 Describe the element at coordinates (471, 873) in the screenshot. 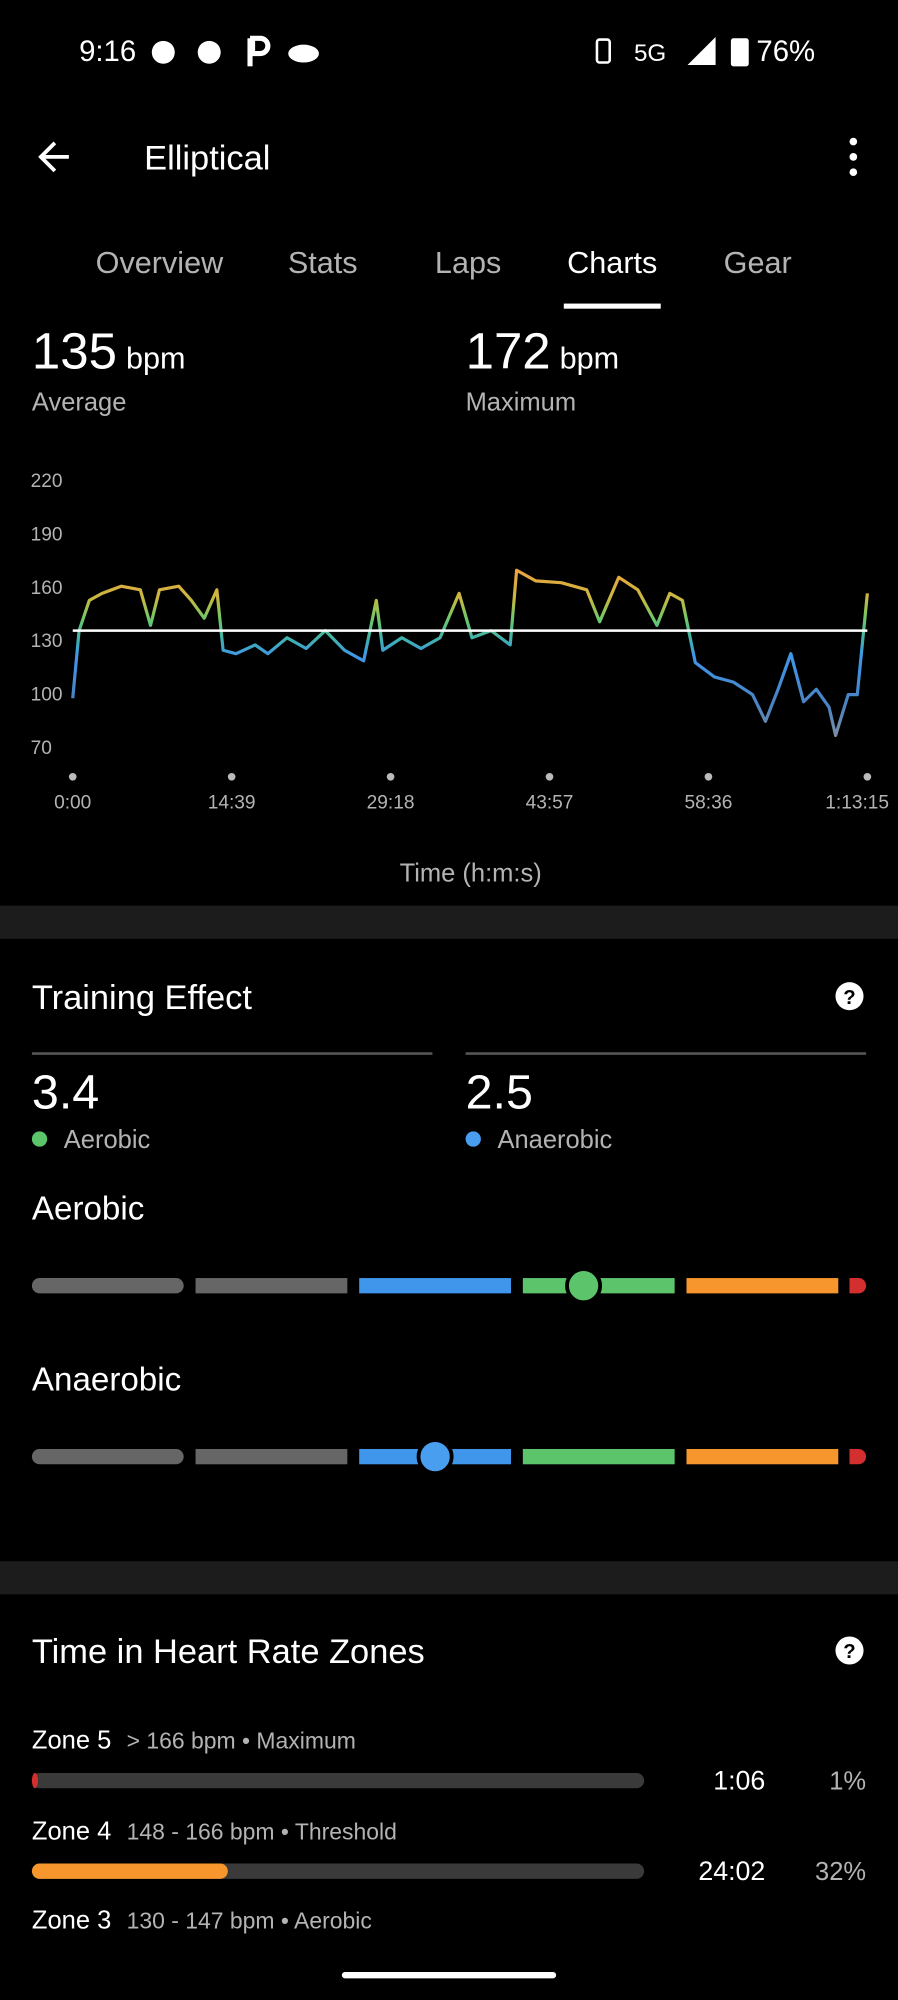

I see `x-axis-label: Time (h:m:s)` at that location.